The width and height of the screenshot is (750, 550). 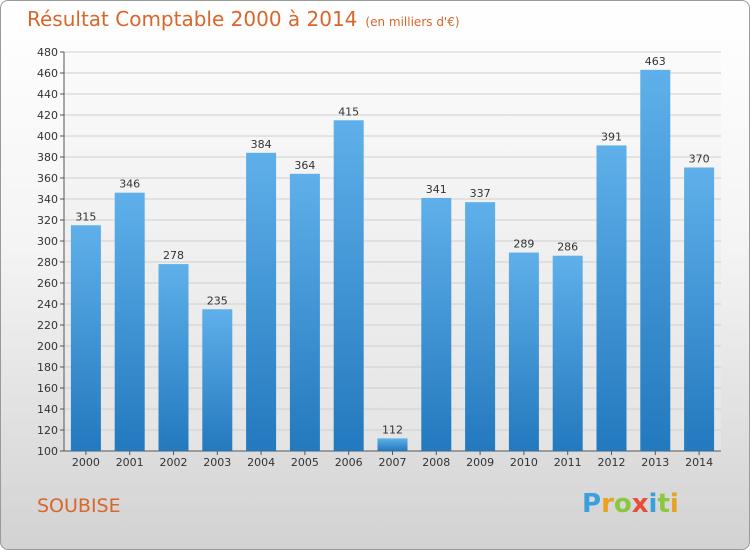 I want to click on y-tick-label: 120, so click(x=47, y=430).